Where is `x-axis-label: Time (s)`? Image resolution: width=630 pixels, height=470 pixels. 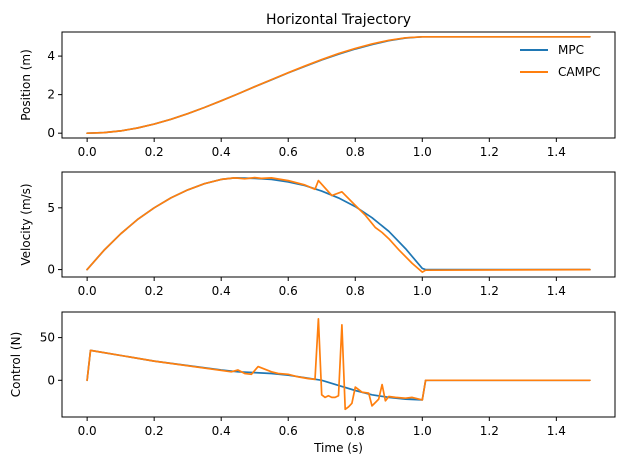
x-axis-label: Time (s) is located at coordinates (338, 448).